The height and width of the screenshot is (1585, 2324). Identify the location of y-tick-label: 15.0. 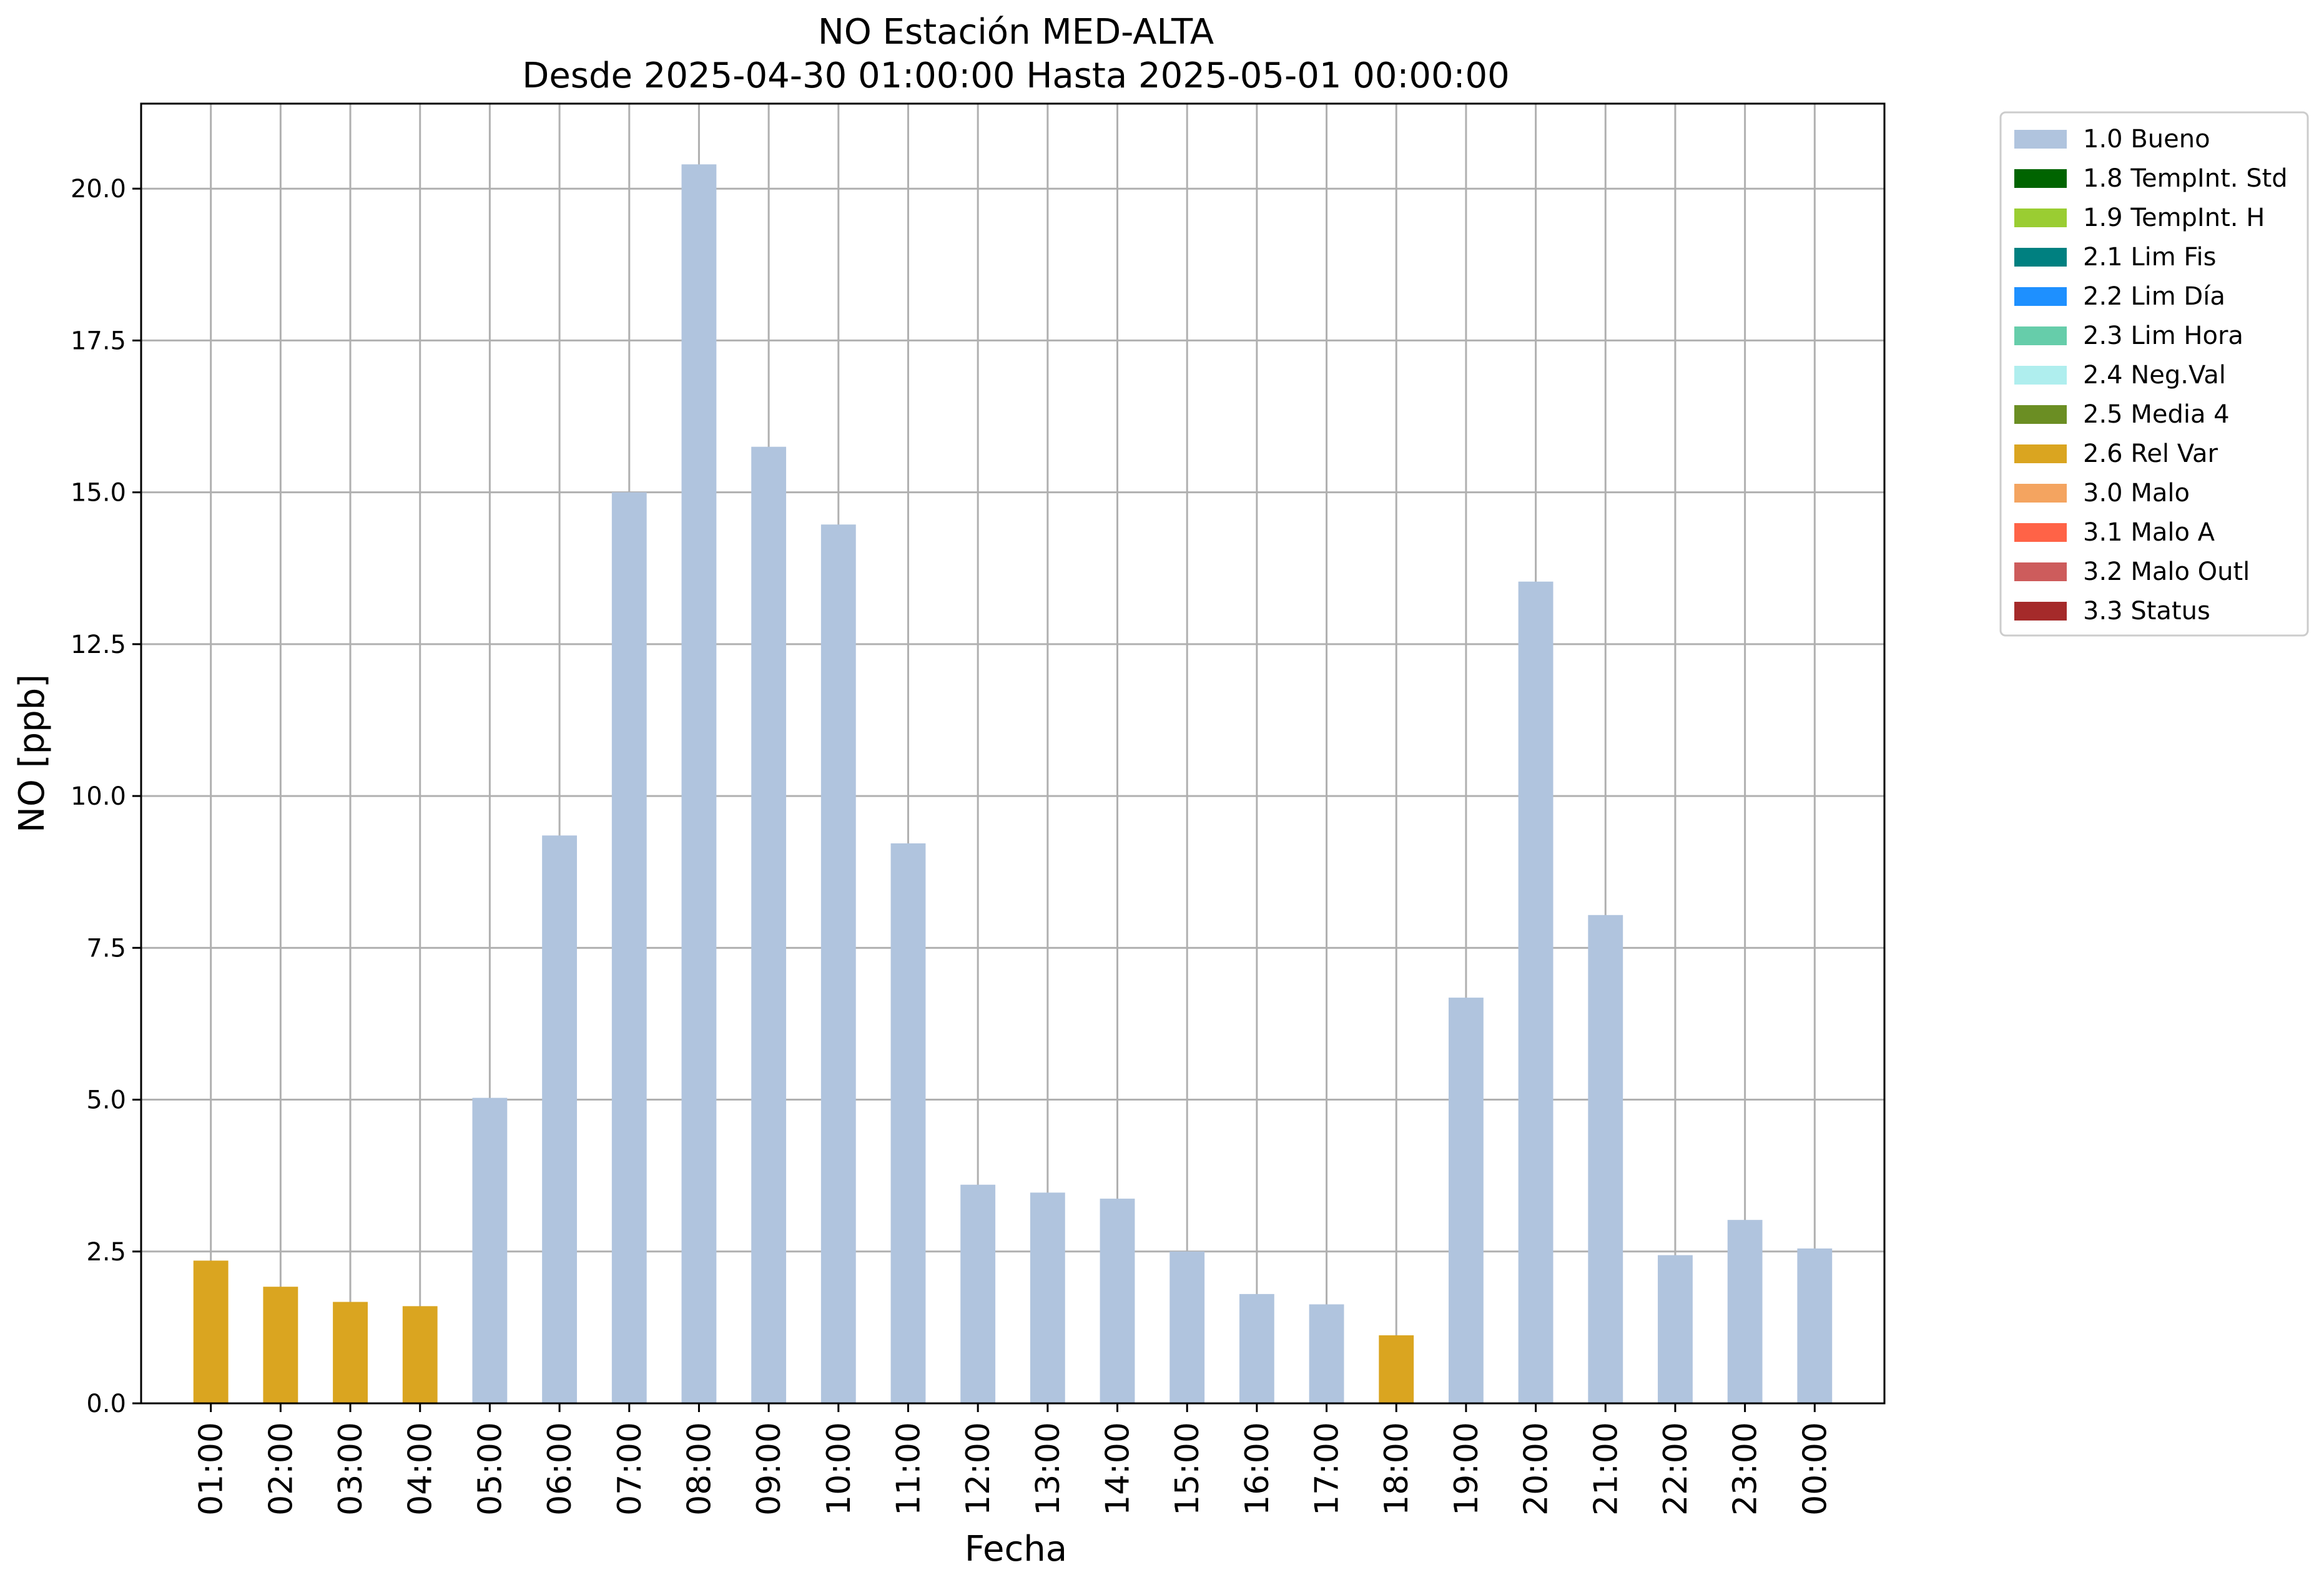
(98, 493).